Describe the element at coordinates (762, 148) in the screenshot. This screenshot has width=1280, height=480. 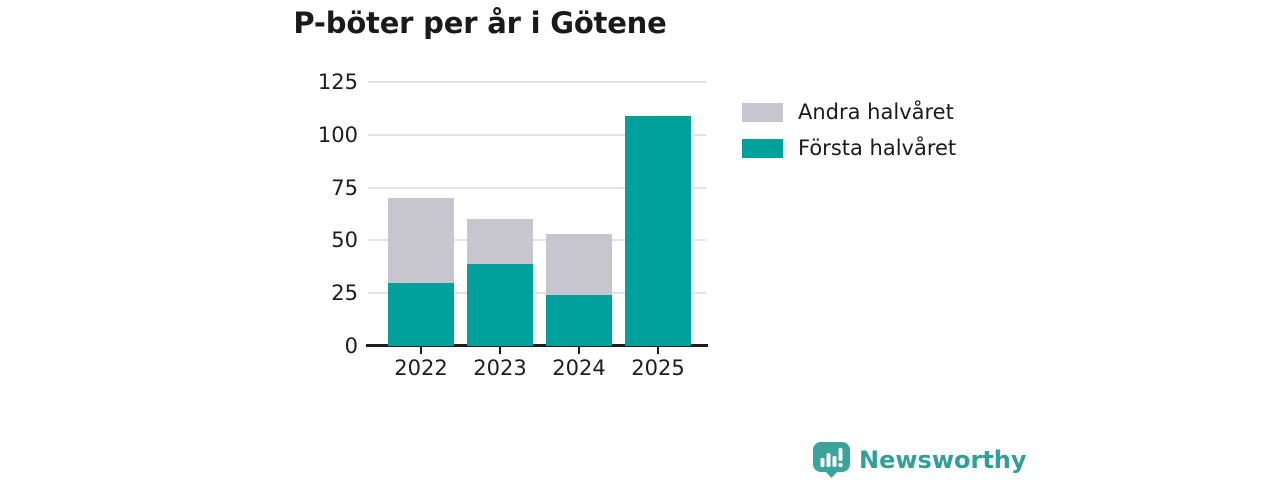
I see `legend-swatch-forsta-halvaret` at that location.